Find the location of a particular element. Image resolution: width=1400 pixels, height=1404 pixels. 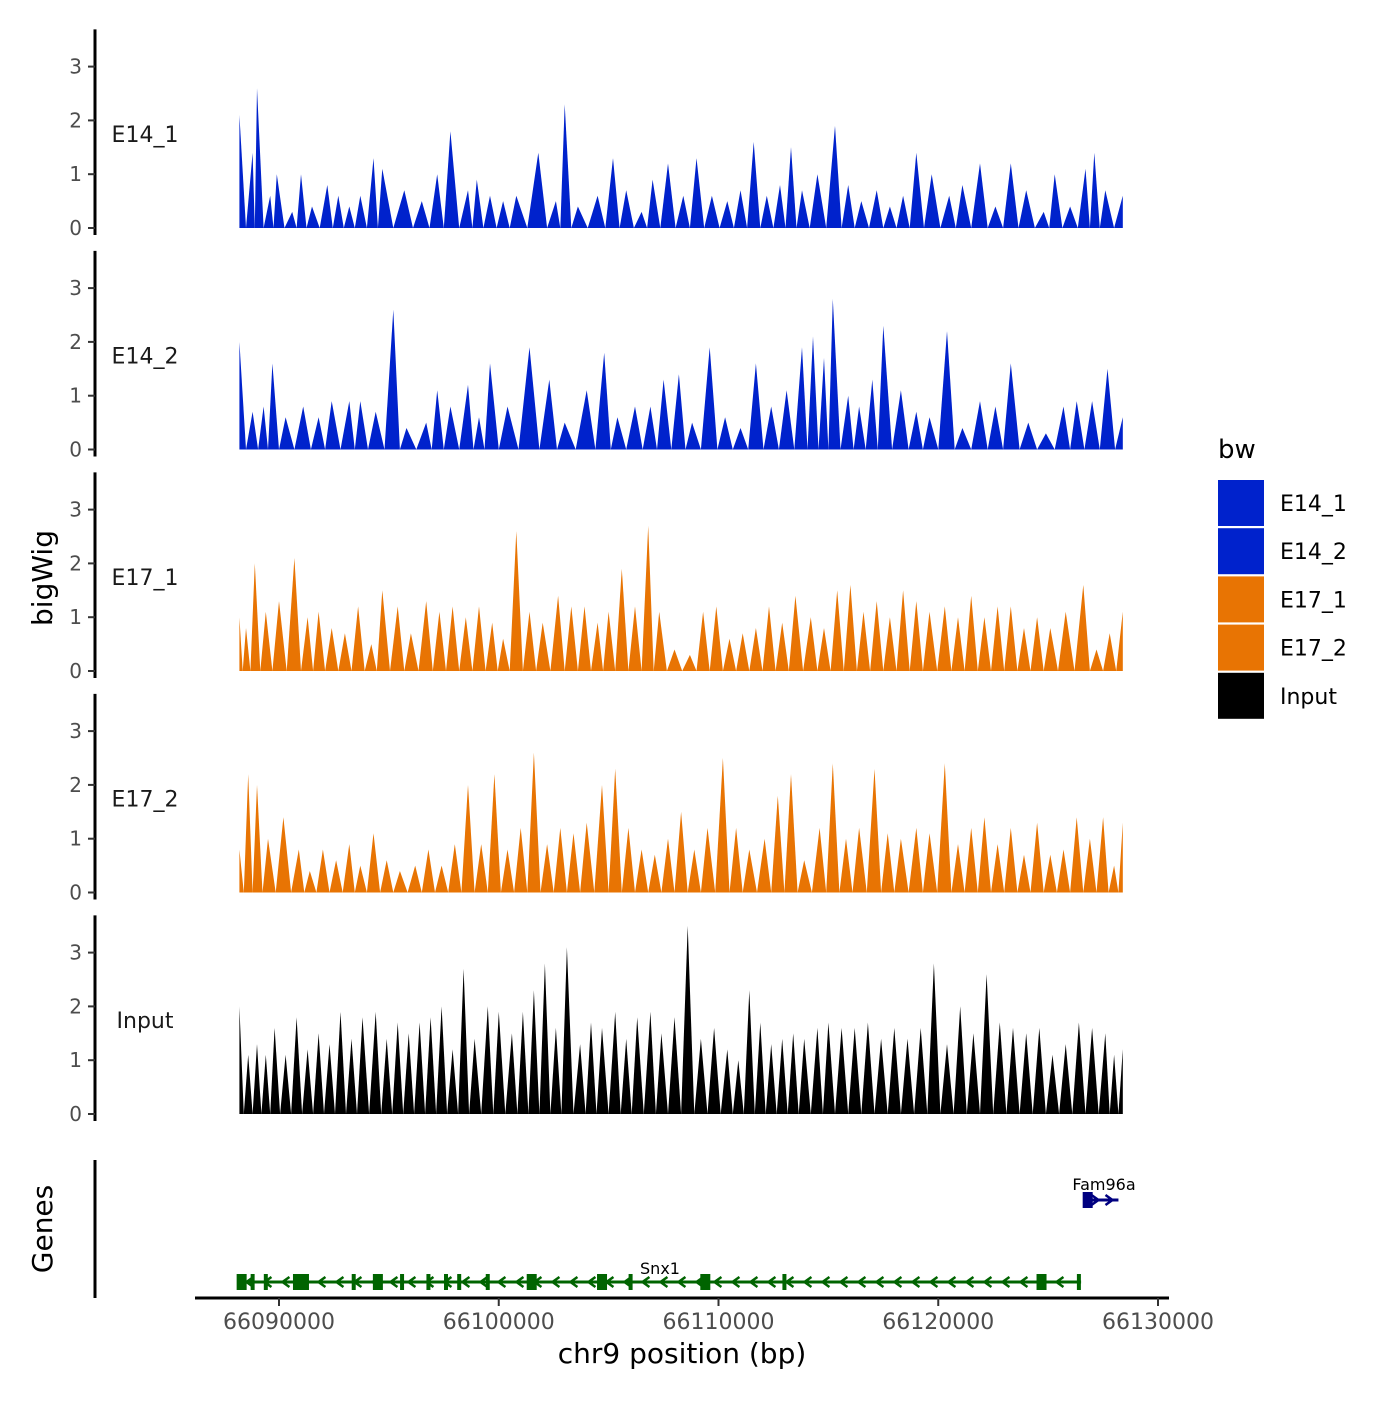

y-axis-title: bigWig is located at coordinates (42, 578).